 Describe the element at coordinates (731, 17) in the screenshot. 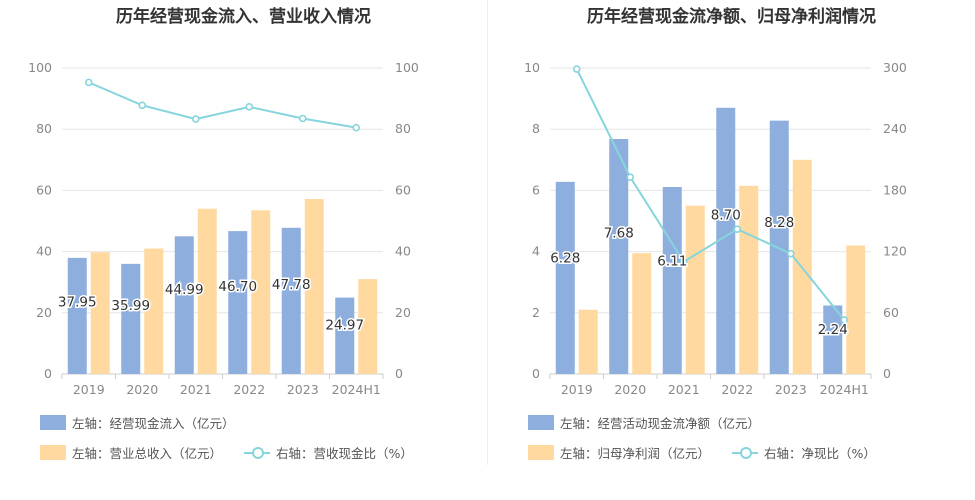

I see `chart-title: 历年经营现金流净额、归母净利润情况` at that location.